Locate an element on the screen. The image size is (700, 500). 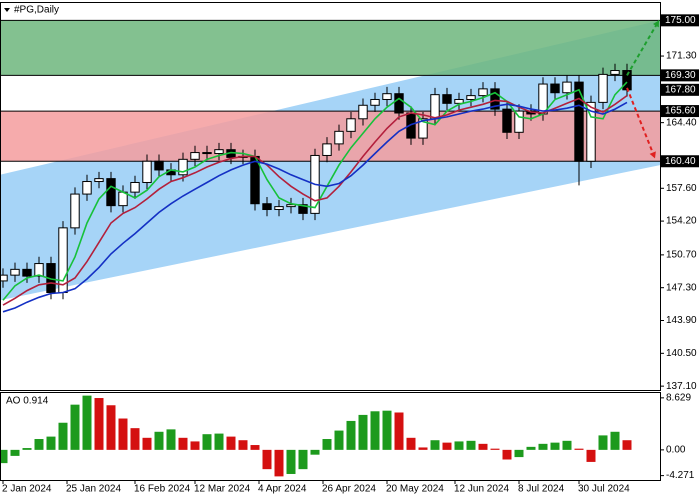
x-tick-label: 12 Mar 2024 is located at coordinates (222, 489).